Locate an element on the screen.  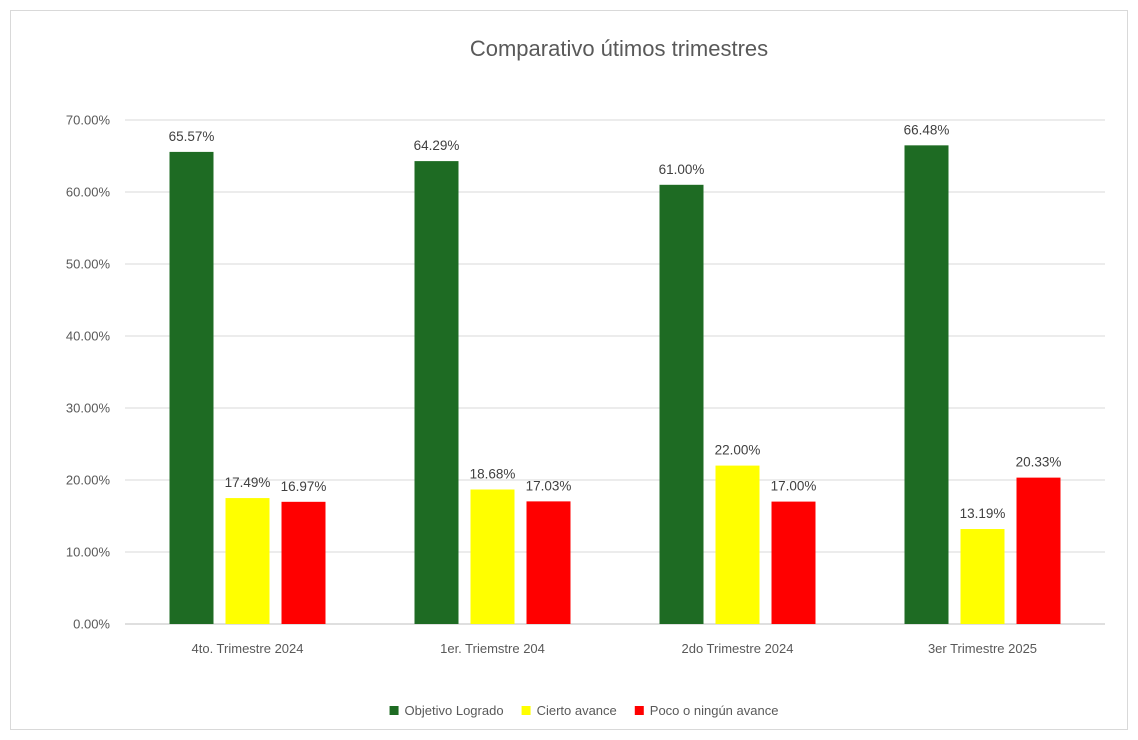
x-tick-label: 1er. Triemstre 204 is located at coordinates (492, 648).